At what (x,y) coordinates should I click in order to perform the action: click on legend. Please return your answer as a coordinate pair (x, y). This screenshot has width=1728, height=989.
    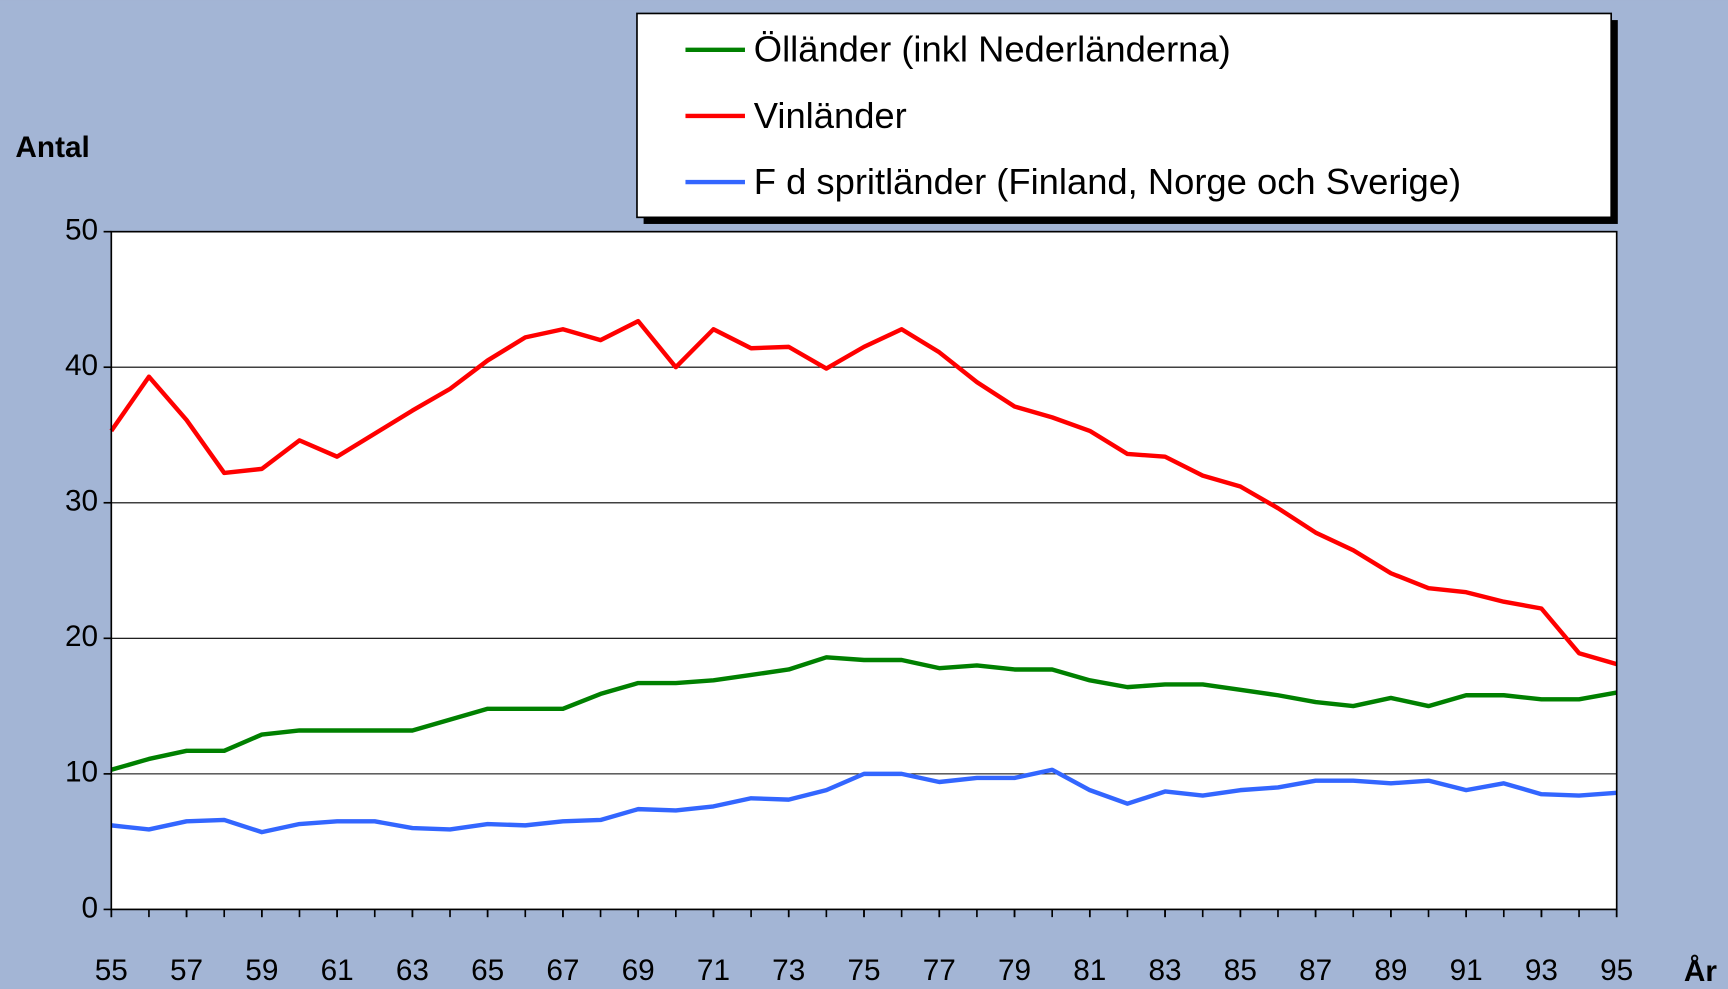
    Looking at the image, I should click on (1124, 115).